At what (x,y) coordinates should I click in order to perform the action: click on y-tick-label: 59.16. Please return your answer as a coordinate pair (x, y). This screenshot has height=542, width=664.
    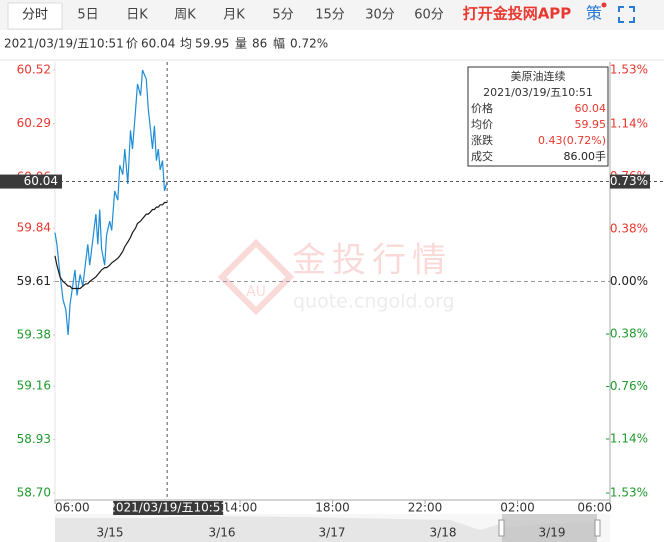
    Looking at the image, I should click on (34, 386).